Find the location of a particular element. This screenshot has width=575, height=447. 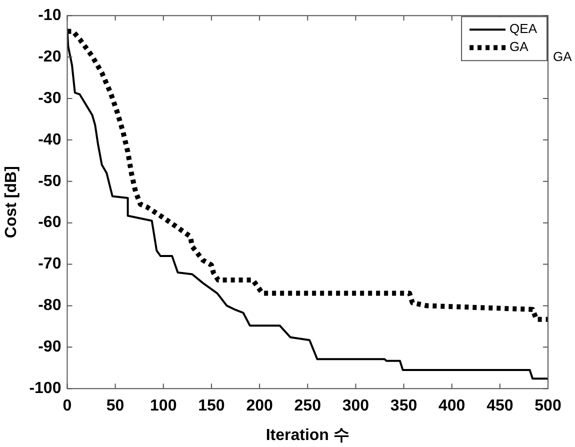

x-axis-title: Iteration 수 is located at coordinates (308, 435).